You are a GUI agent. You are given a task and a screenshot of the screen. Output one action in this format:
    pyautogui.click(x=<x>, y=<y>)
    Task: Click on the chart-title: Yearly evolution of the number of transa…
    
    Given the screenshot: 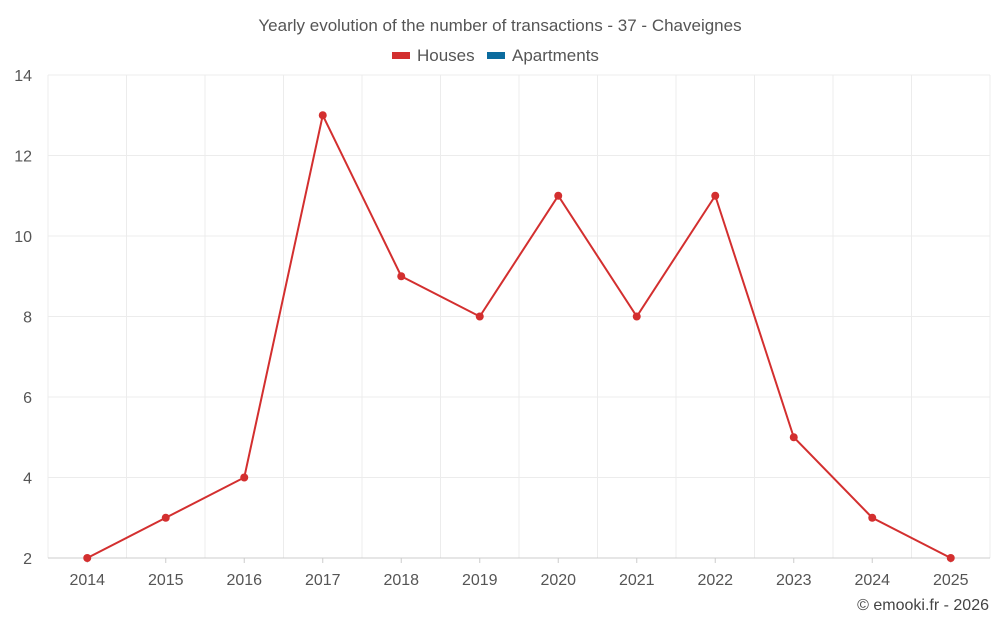 What is the action you would take?
    pyautogui.click(x=499, y=25)
    